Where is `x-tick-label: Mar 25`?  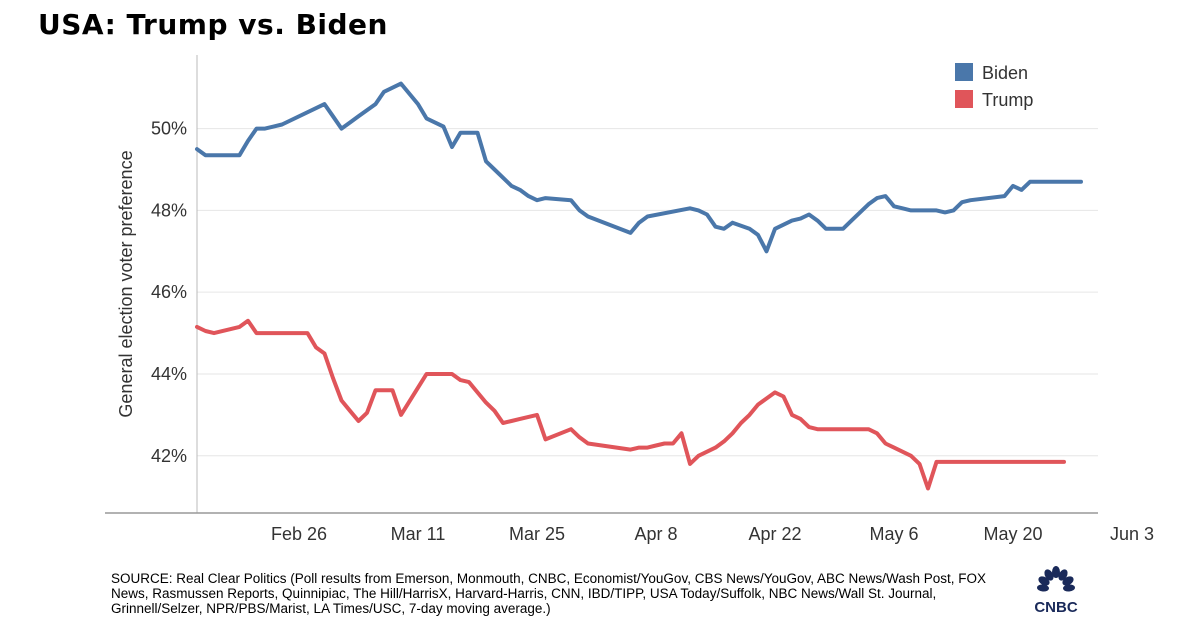 x-tick-label: Mar 25 is located at coordinates (537, 534).